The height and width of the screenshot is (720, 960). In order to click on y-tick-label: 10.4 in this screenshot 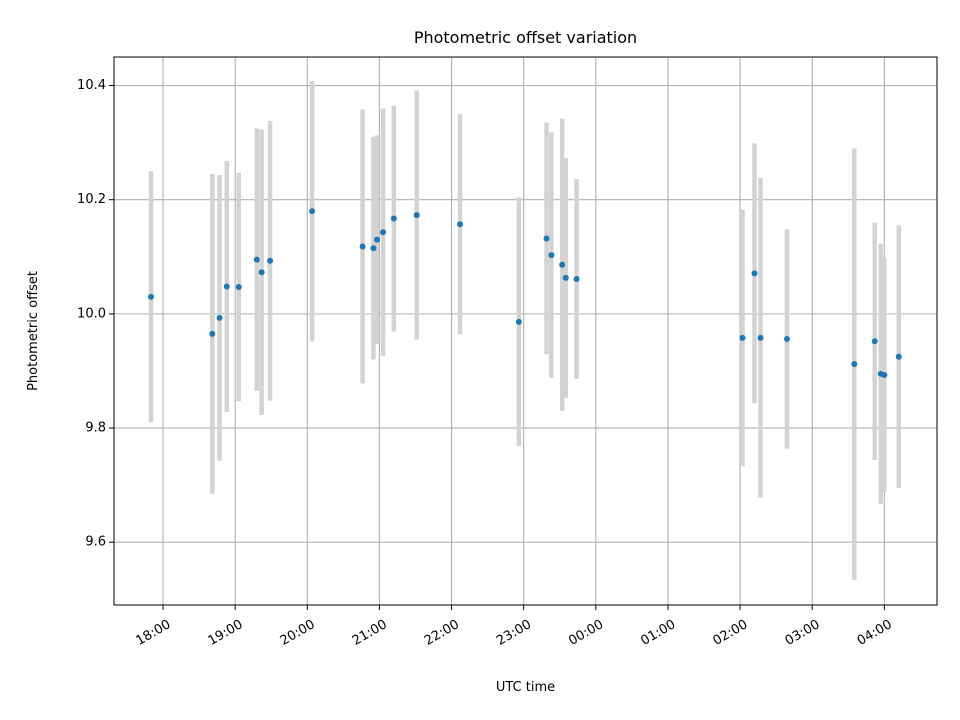, I will do `click(91, 85)`.